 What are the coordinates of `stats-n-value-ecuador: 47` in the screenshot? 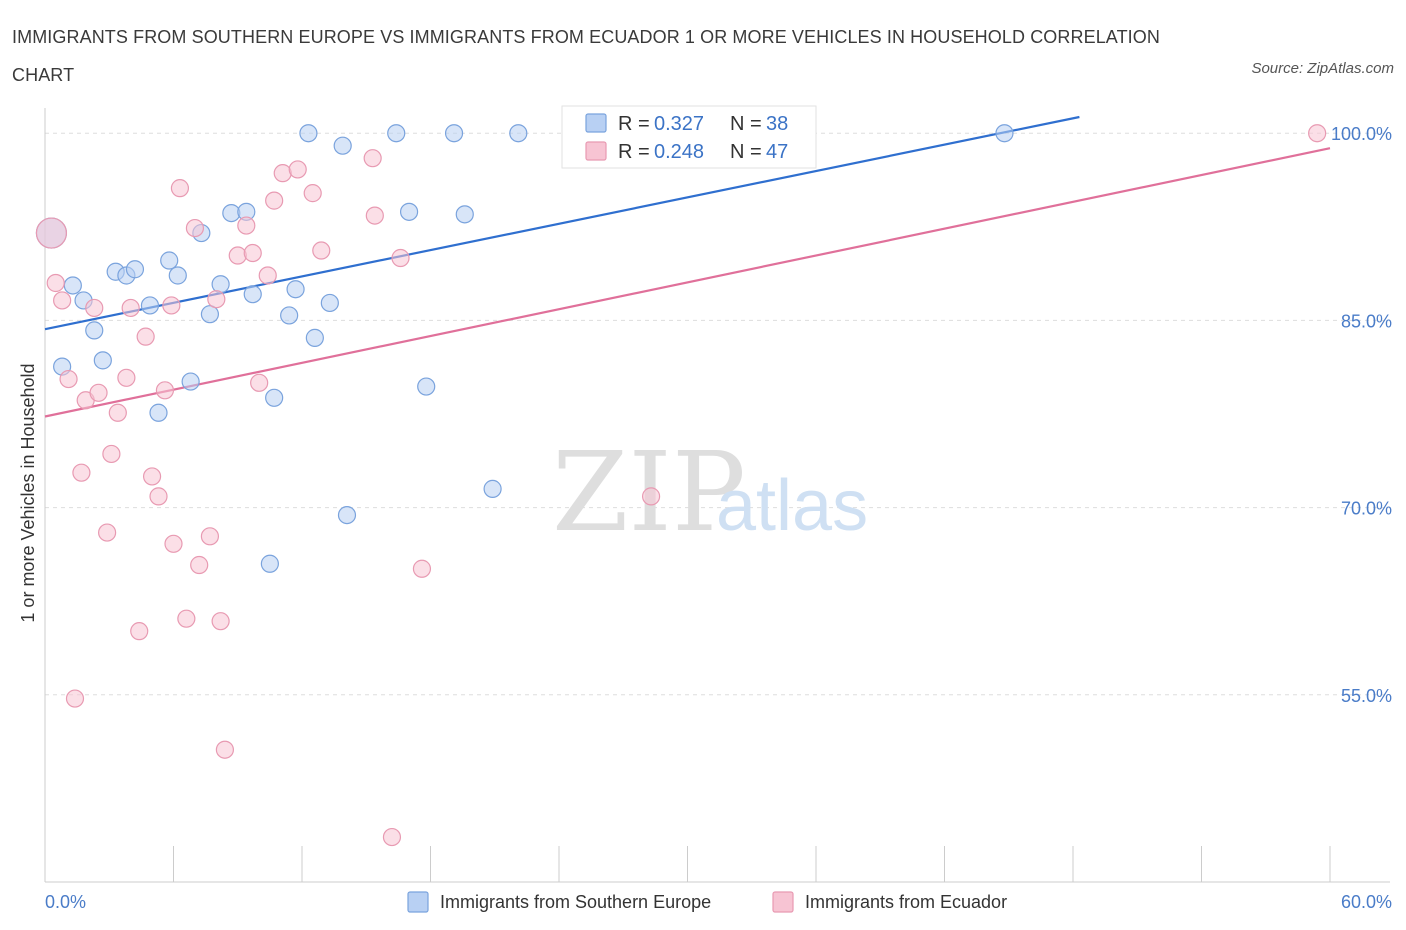 It's located at (777, 152).